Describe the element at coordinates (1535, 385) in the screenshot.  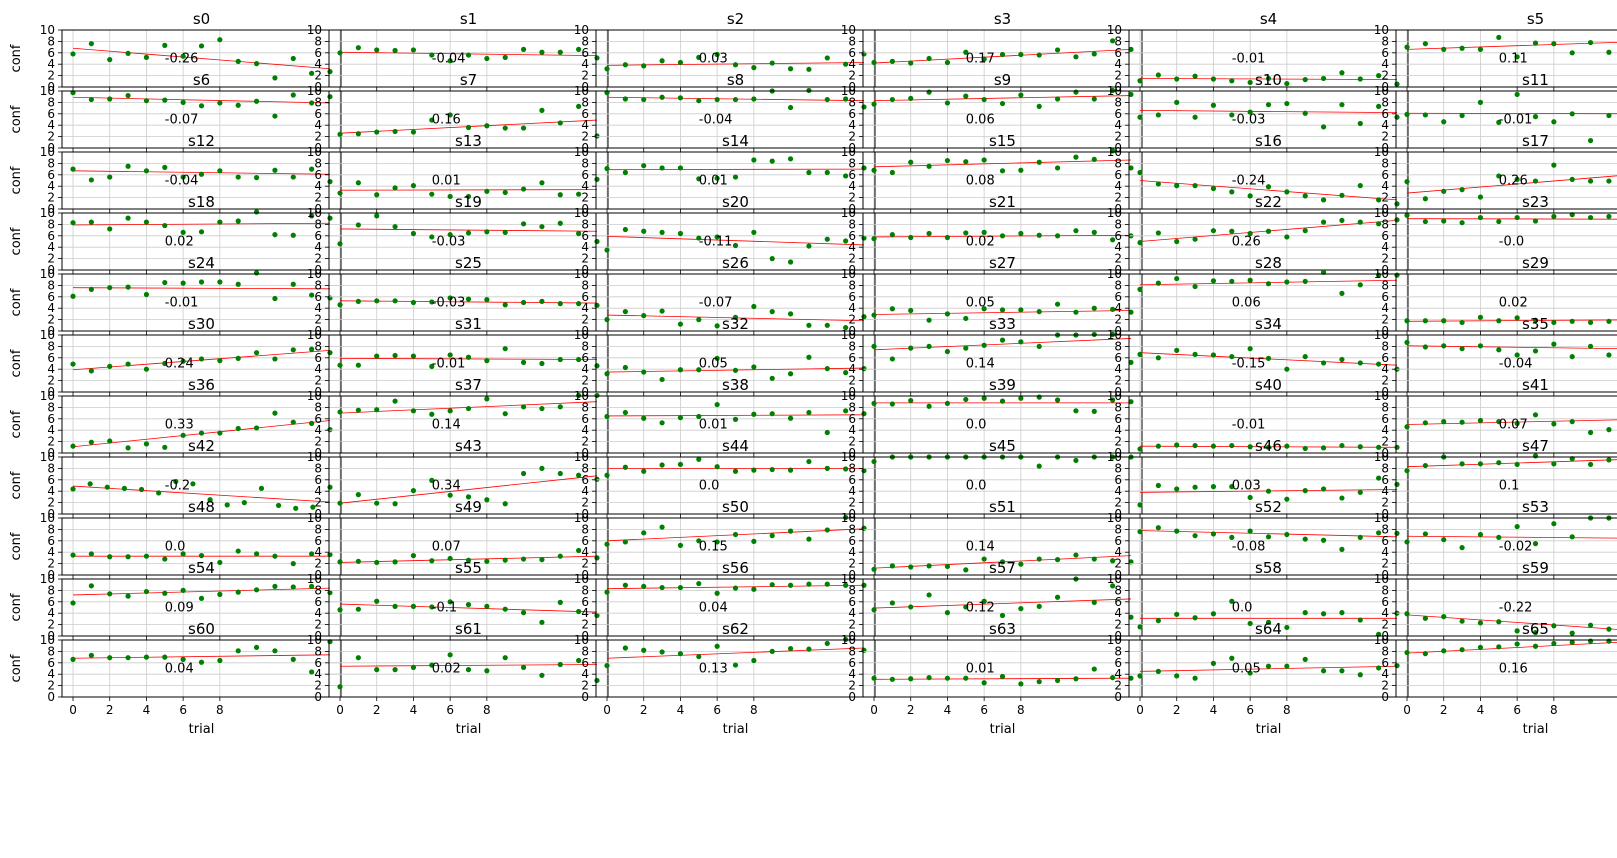
I see `subplot-title: s41` at that location.